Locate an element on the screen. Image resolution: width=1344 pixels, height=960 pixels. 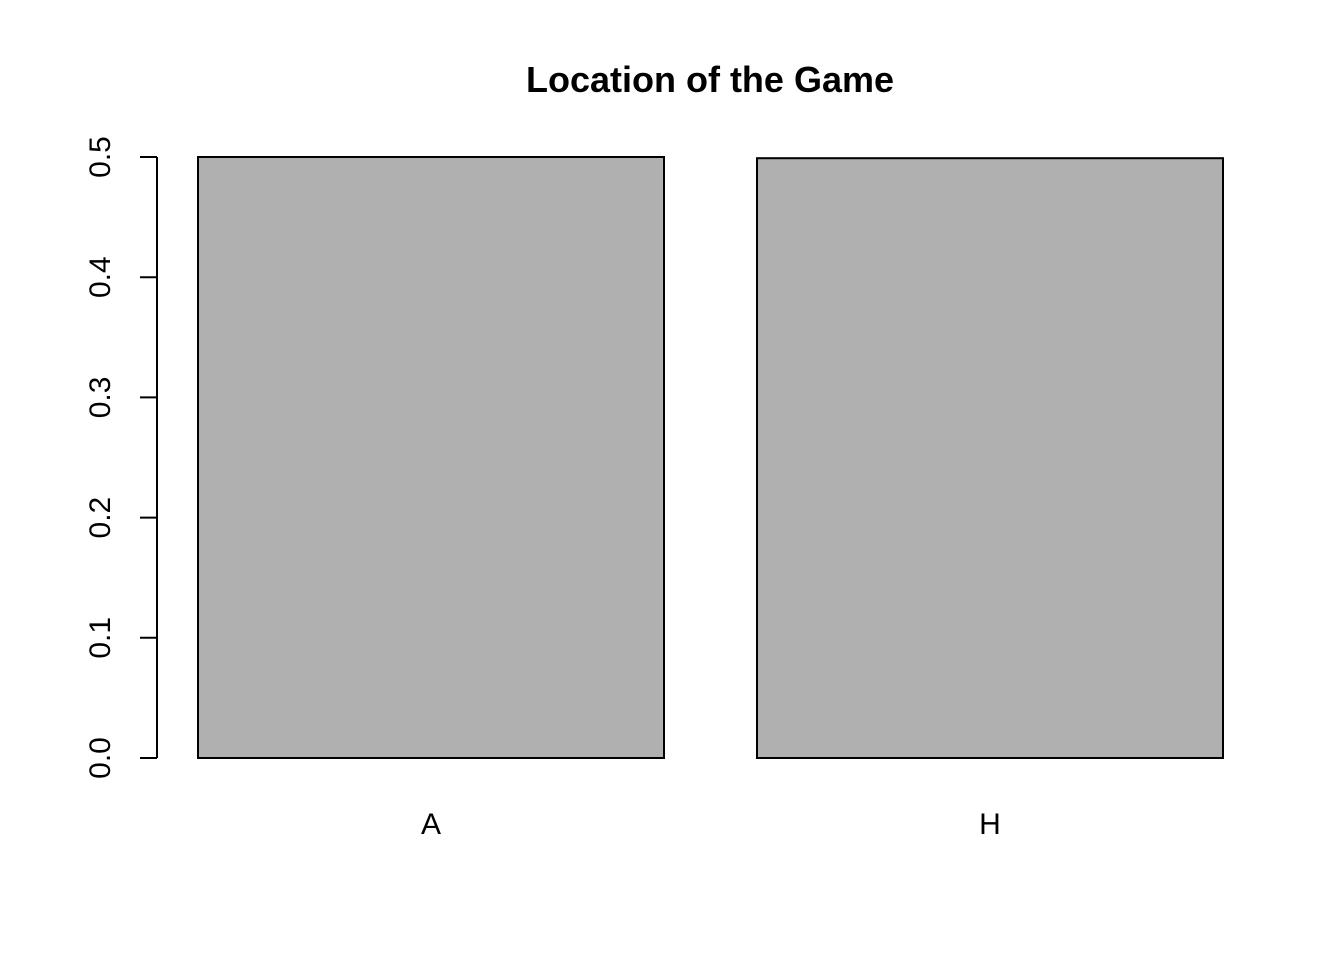
x-category-label: A is located at coordinates (431, 824).